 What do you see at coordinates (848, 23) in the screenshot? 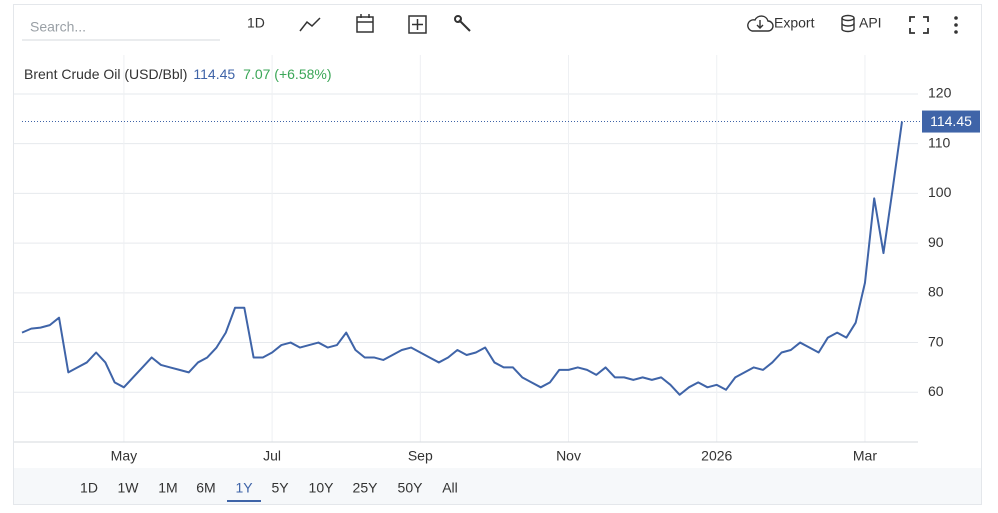
I see `api-icon` at bounding box center [848, 23].